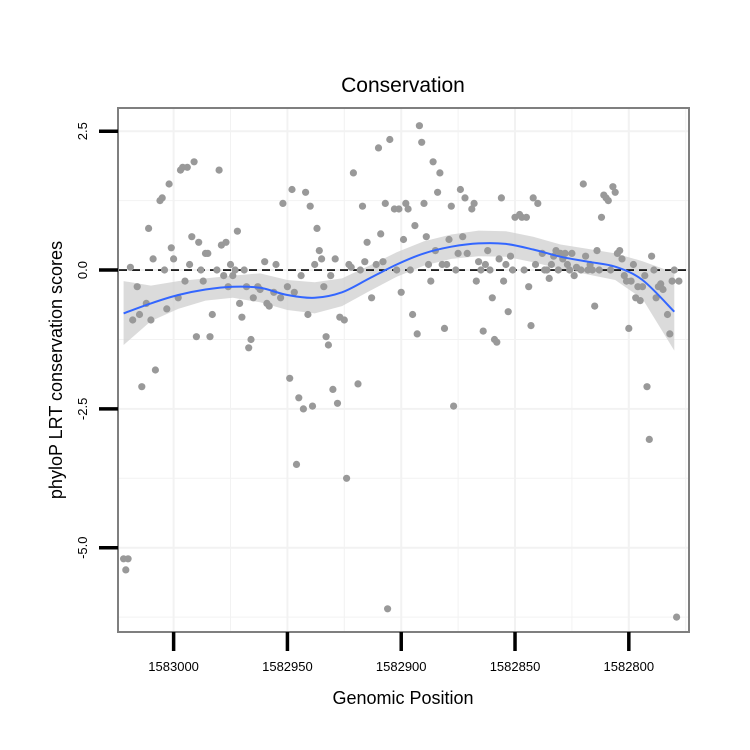  Describe the element at coordinates (402, 698) in the screenshot. I see `x-axis-title: Genomic Position` at that location.